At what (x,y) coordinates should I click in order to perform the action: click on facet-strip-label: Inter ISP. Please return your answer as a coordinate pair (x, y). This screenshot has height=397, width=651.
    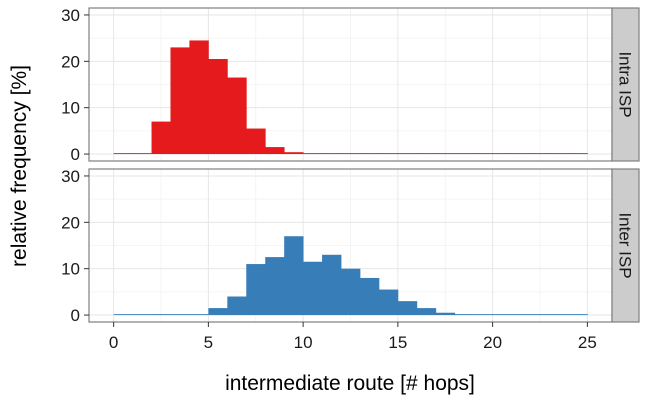
    Looking at the image, I should click on (625, 245).